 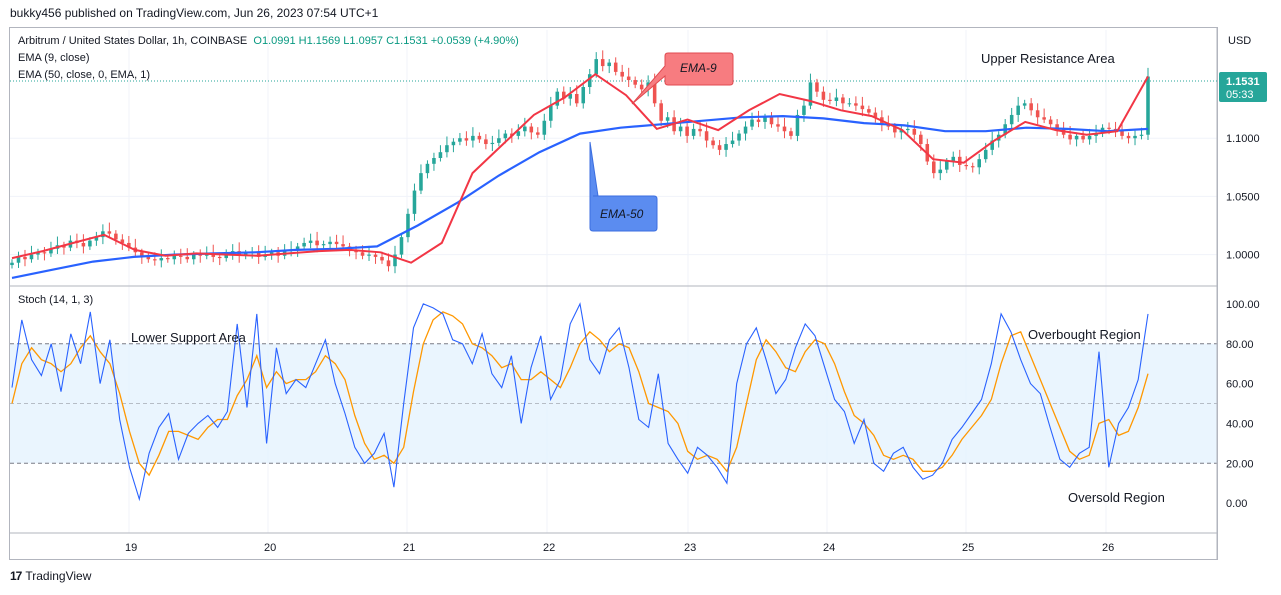 What do you see at coordinates (1243, 256) in the screenshot?
I see `price-tick-label: 1.0000` at bounding box center [1243, 256].